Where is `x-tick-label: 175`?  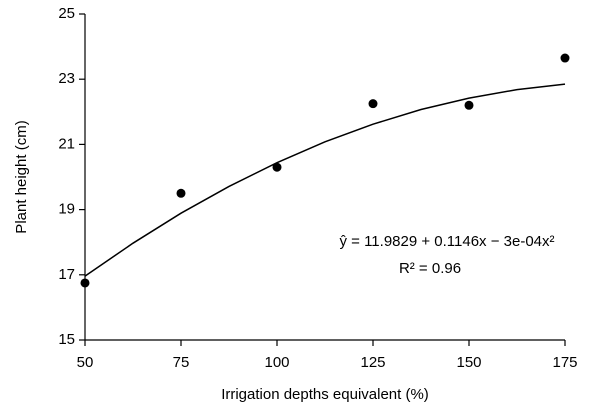 x-tick-label: 175 is located at coordinates (564, 362).